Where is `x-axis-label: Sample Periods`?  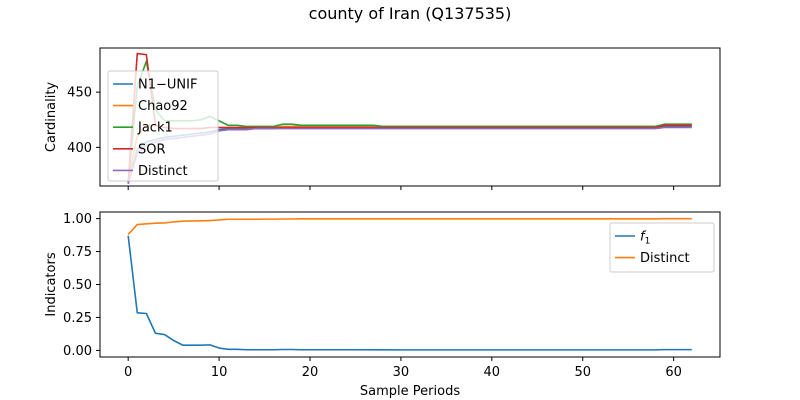 x-axis-label: Sample Periods is located at coordinates (410, 391).